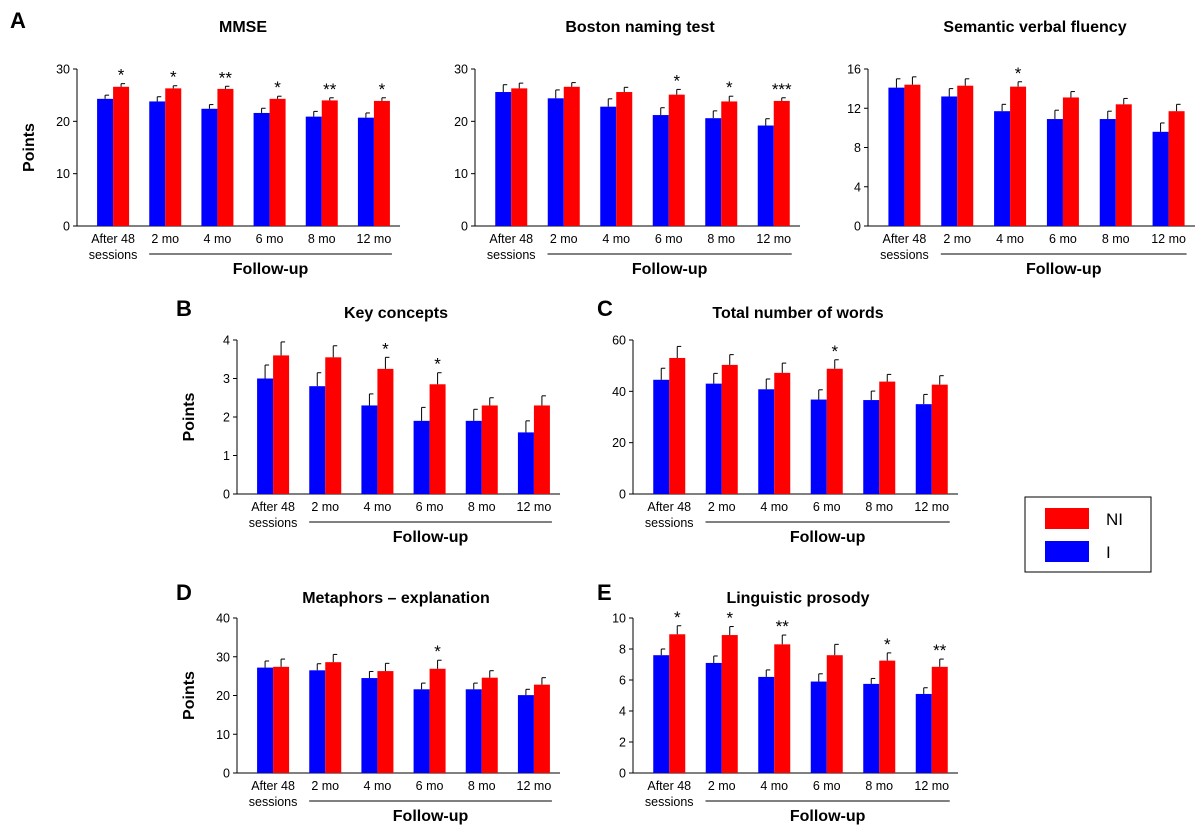  I want to click on panel-letter: A, so click(18, 20).